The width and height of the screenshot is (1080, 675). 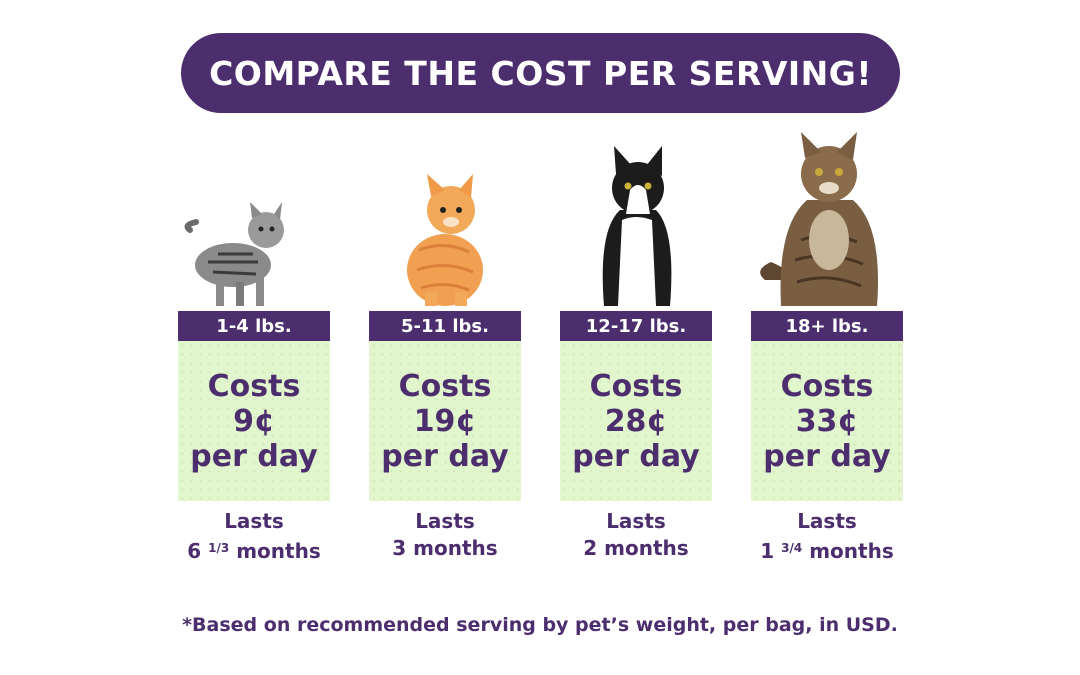 I want to click on lasts-fraction: 3/4, so click(x=792, y=548).